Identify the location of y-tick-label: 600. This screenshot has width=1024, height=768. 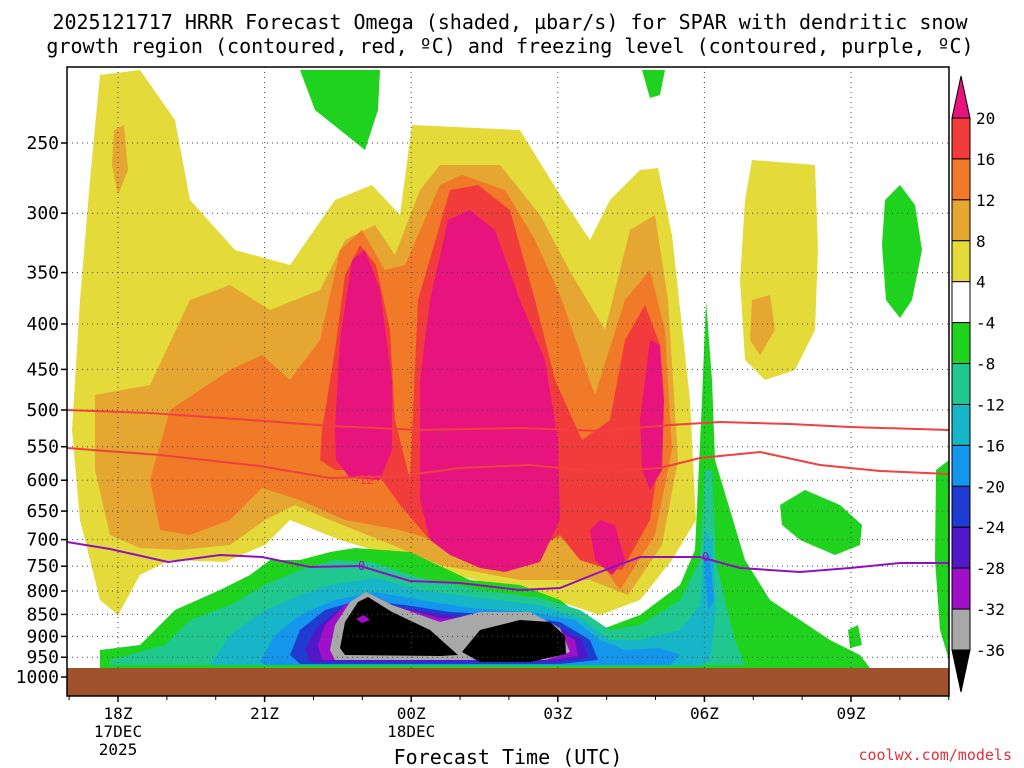
(42, 480).